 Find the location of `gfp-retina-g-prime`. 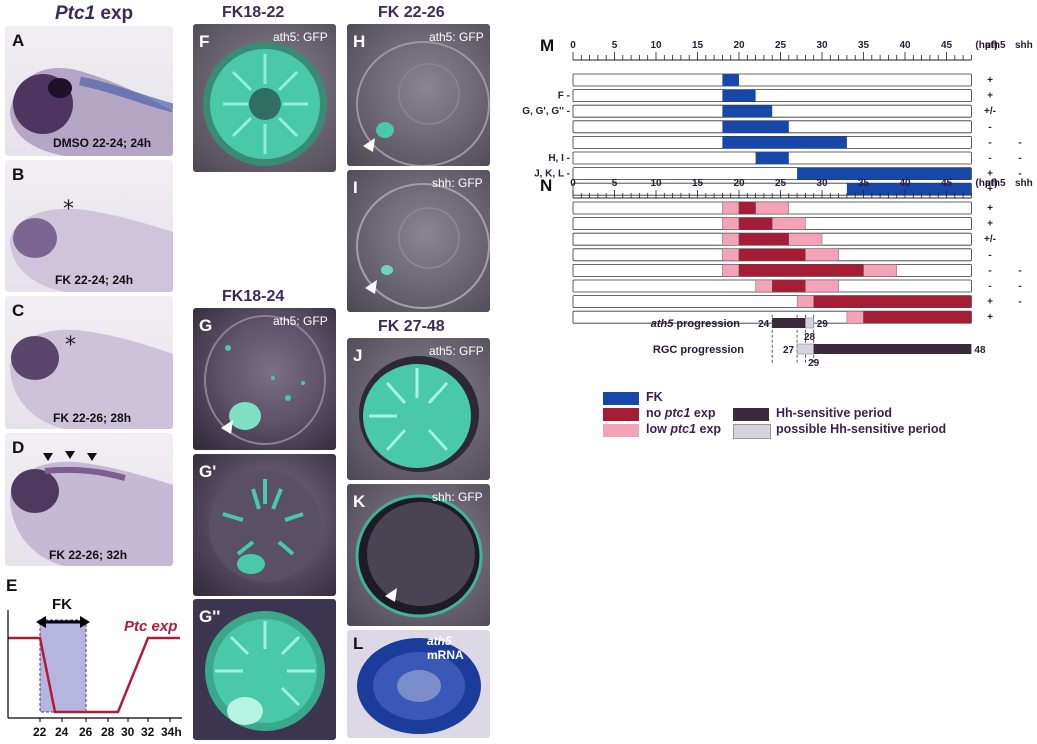

gfp-retina-g-prime is located at coordinates (265, 526).